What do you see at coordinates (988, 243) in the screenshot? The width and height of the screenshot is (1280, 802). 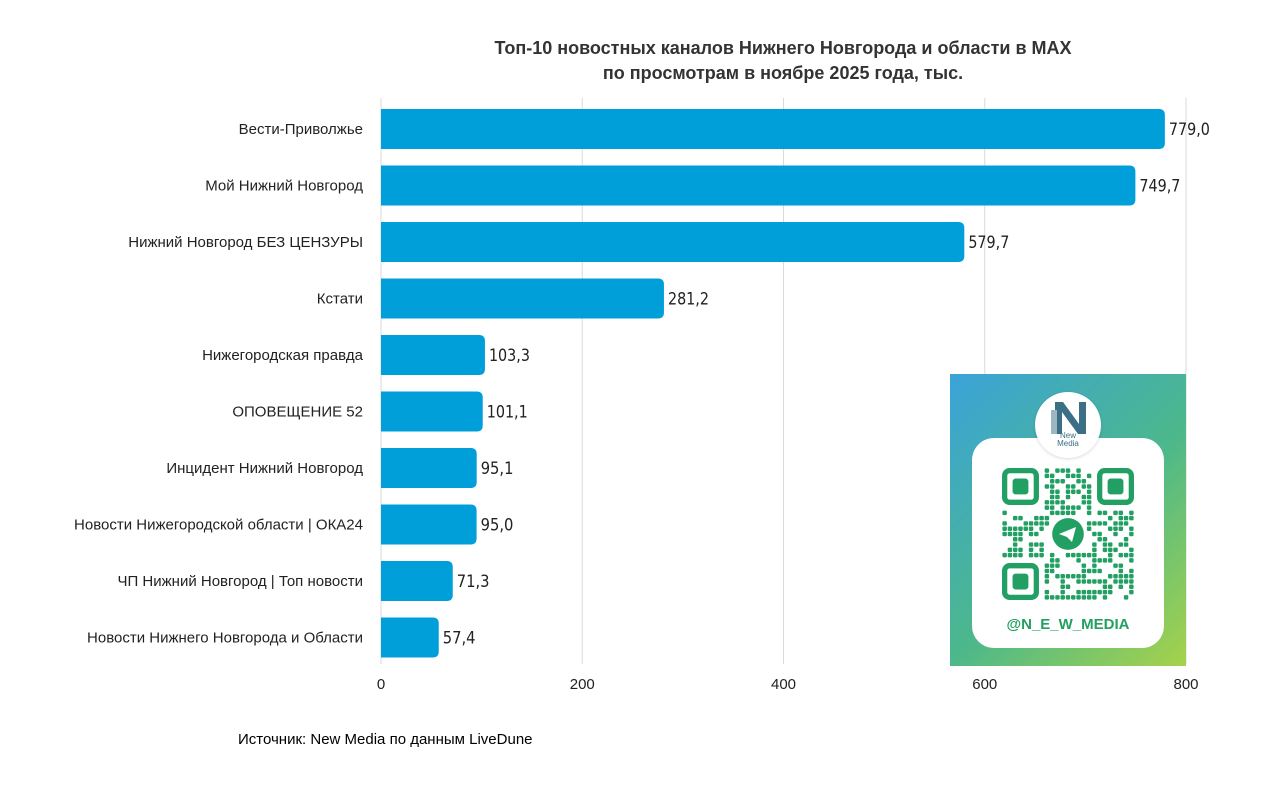 I see `value-label: 579,7` at bounding box center [988, 243].